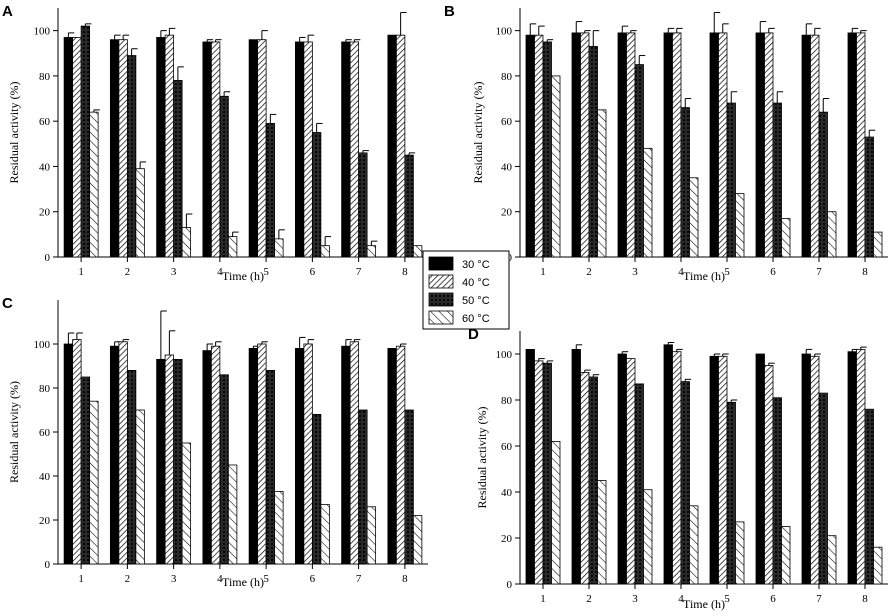 This screenshot has height=616, width=893. Describe the element at coordinates (243, 276) in the screenshot. I see `x-axis-title: Time (h)` at that location.